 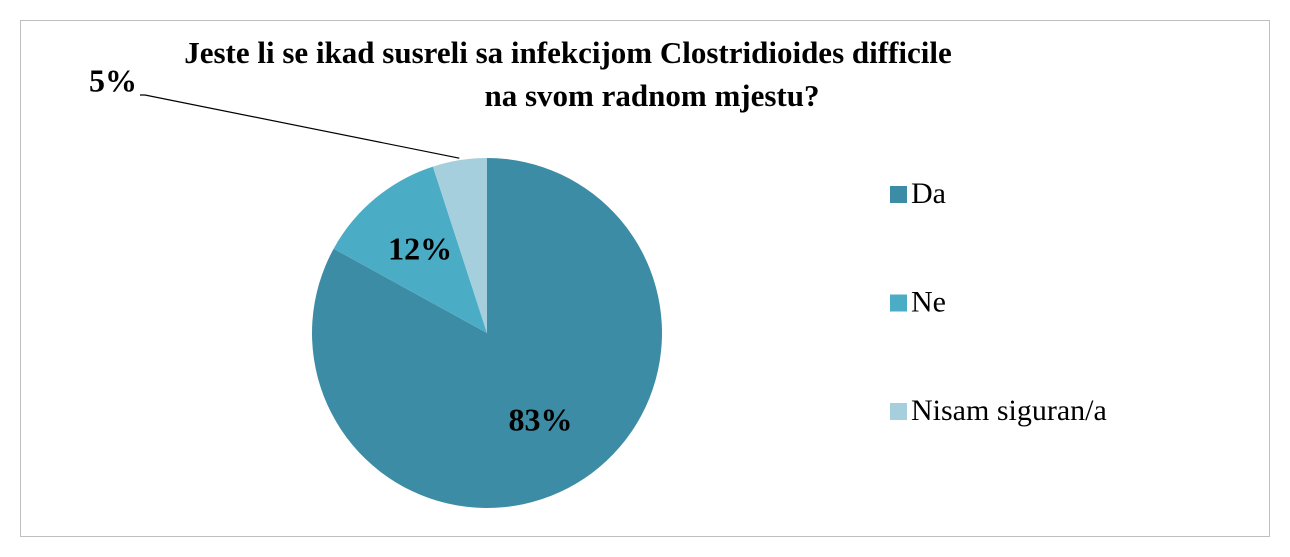 What do you see at coordinates (420, 248) in the screenshot?
I see `data-label: 12%` at bounding box center [420, 248].